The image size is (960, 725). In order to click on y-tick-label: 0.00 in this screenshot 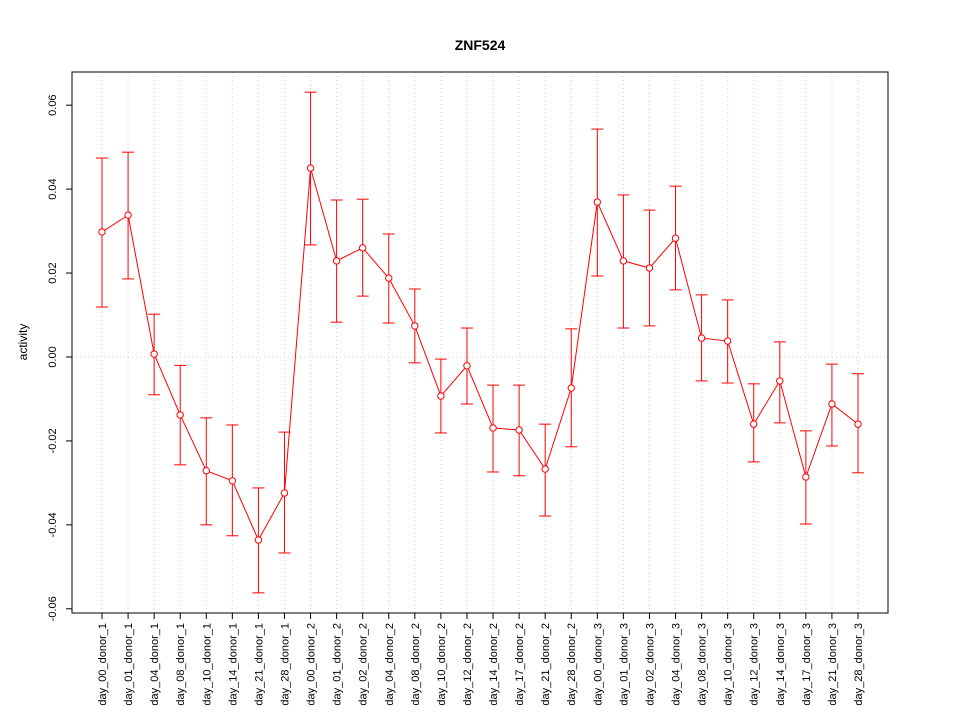, I will do `click(53, 356)`.